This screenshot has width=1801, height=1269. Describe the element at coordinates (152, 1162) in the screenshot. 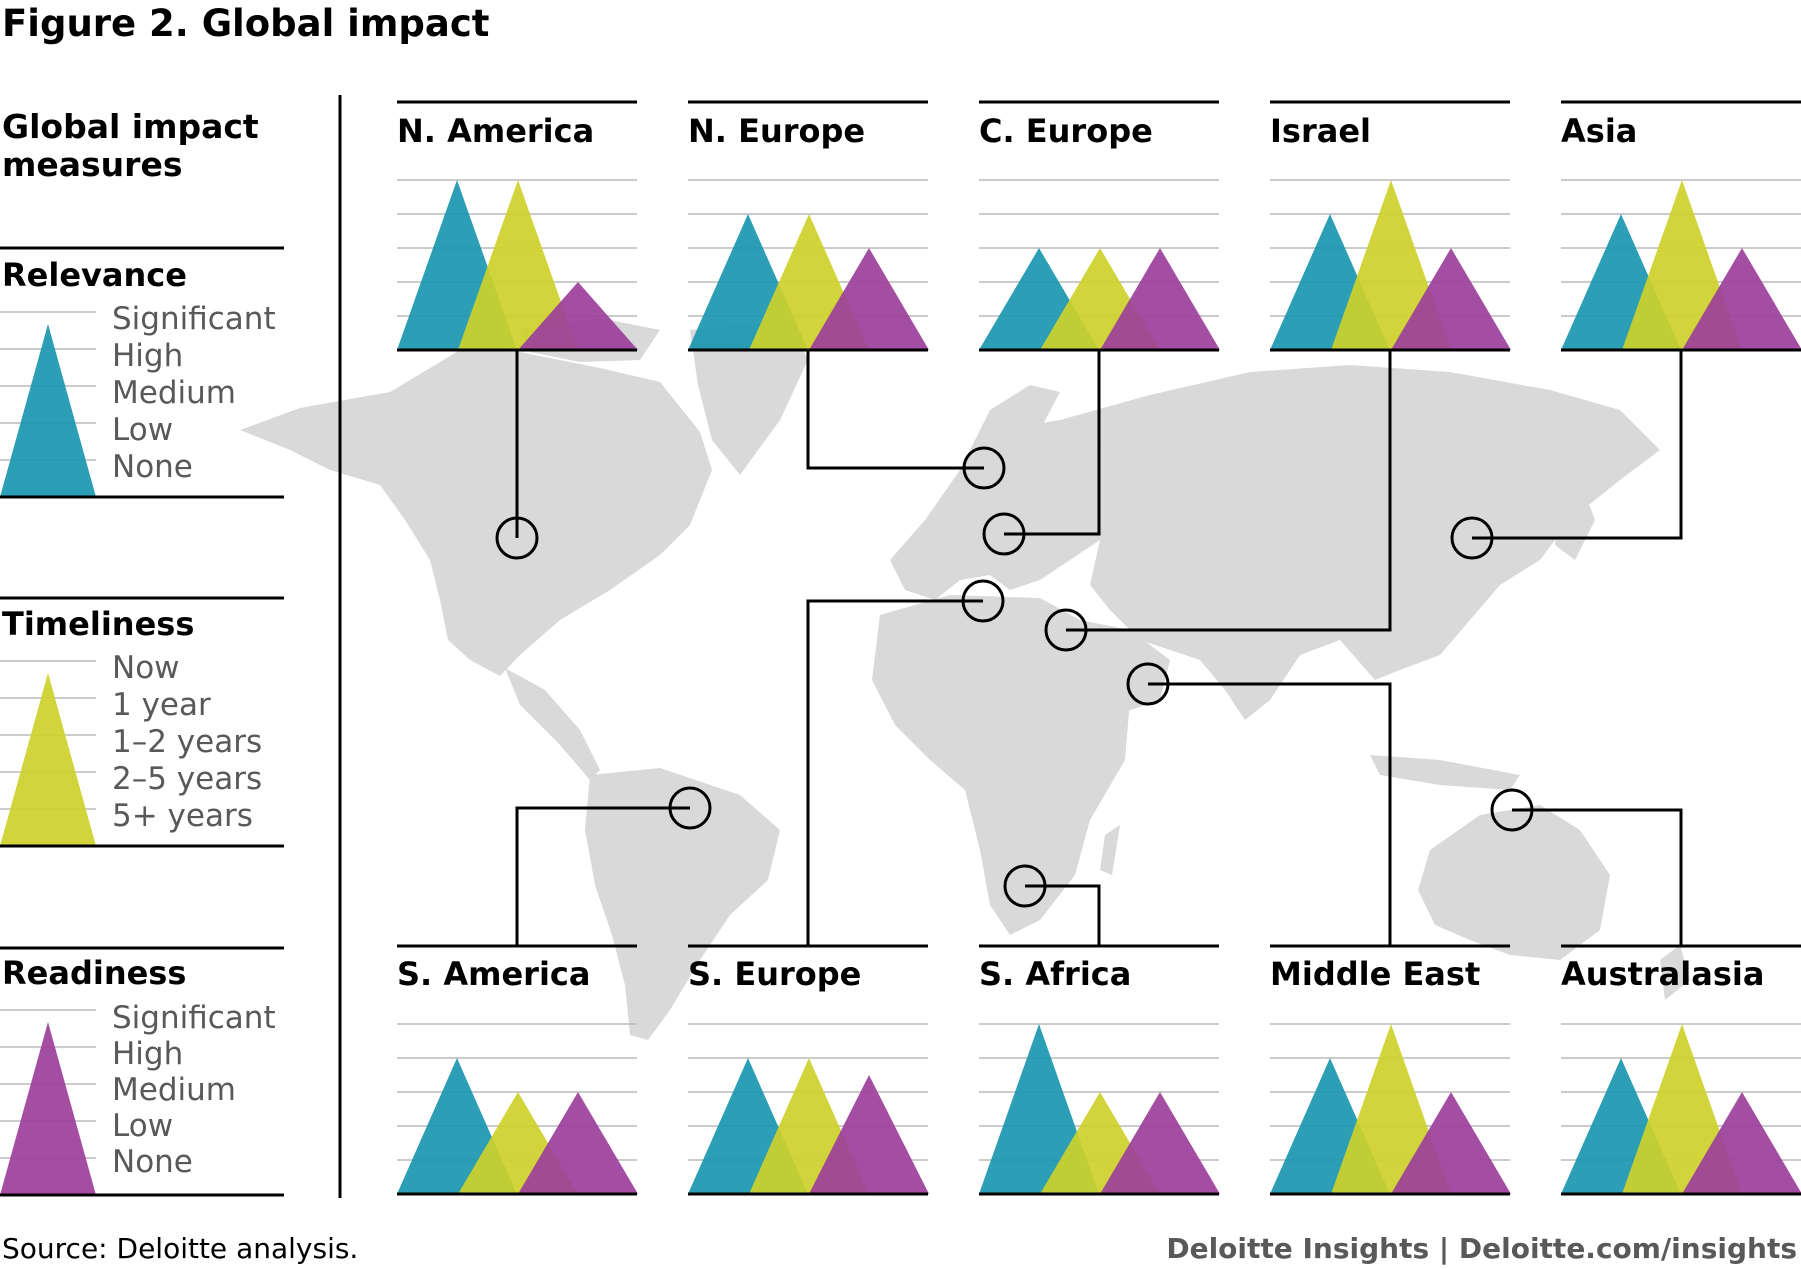

I see `legend-readiness-level: None` at that location.